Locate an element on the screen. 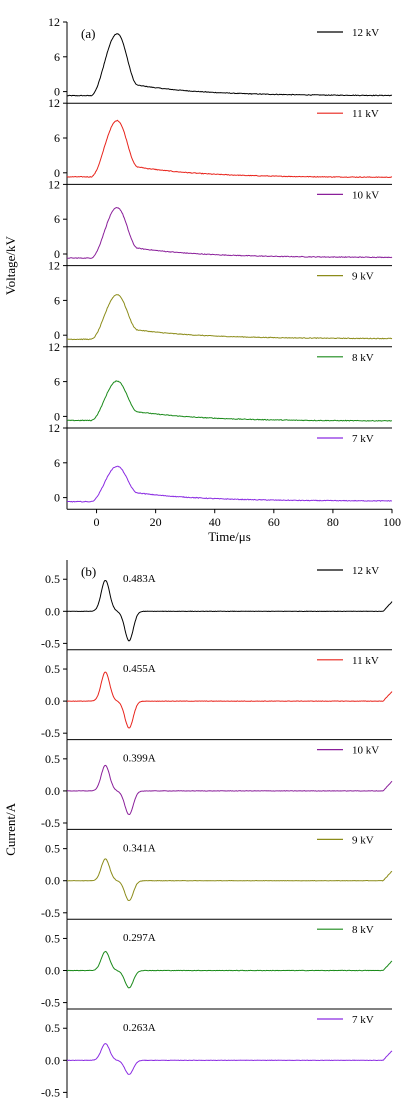 The image size is (419, 1098). panel-label: (b) is located at coordinates (88, 571).